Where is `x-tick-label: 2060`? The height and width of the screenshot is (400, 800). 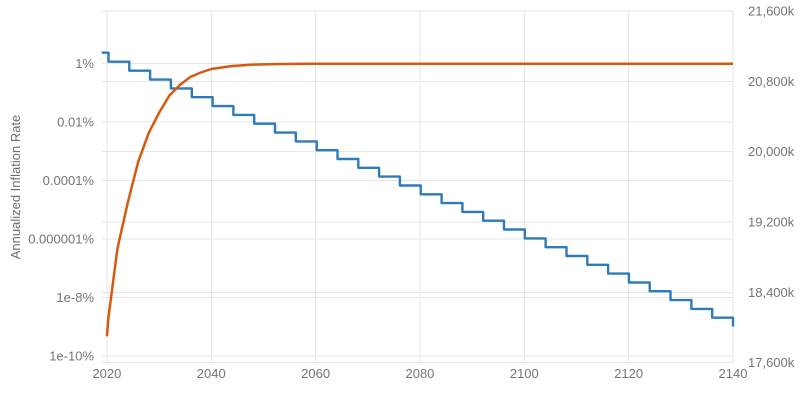 x-tick-label: 2060 is located at coordinates (315, 373).